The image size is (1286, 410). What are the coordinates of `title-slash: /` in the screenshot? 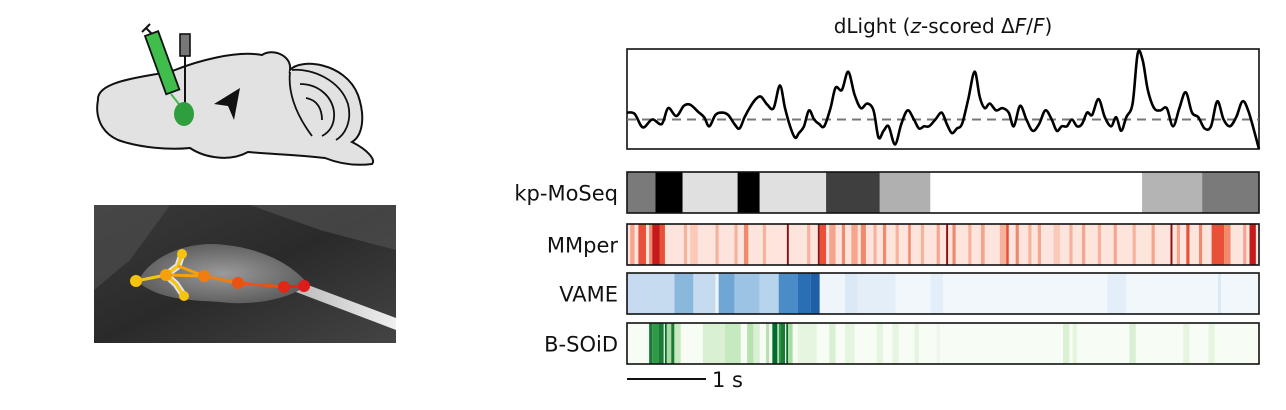 It's located at (1029, 26).